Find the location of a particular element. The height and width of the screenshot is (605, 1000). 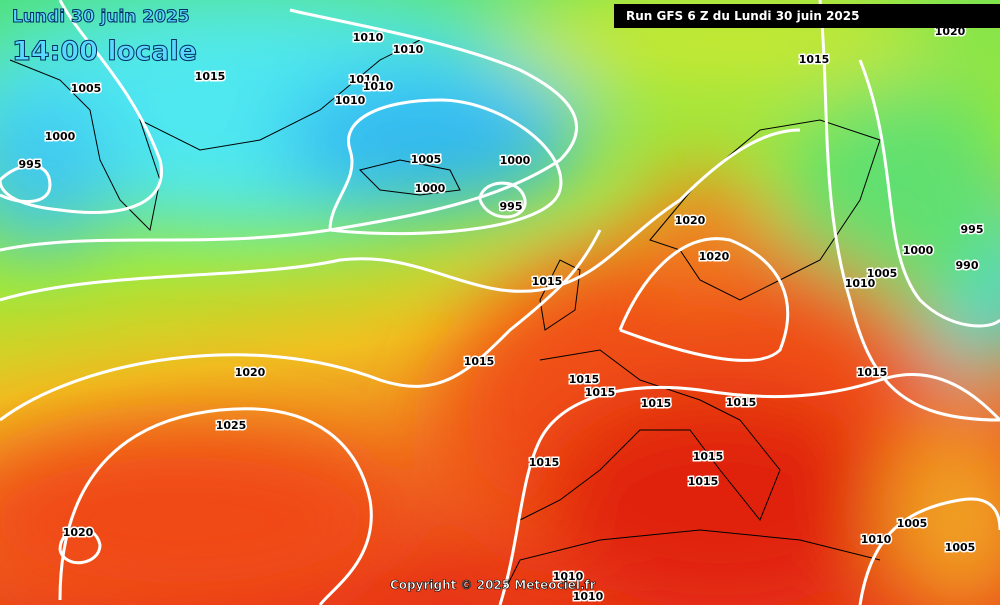

isobar-label: 990 is located at coordinates (967, 265).